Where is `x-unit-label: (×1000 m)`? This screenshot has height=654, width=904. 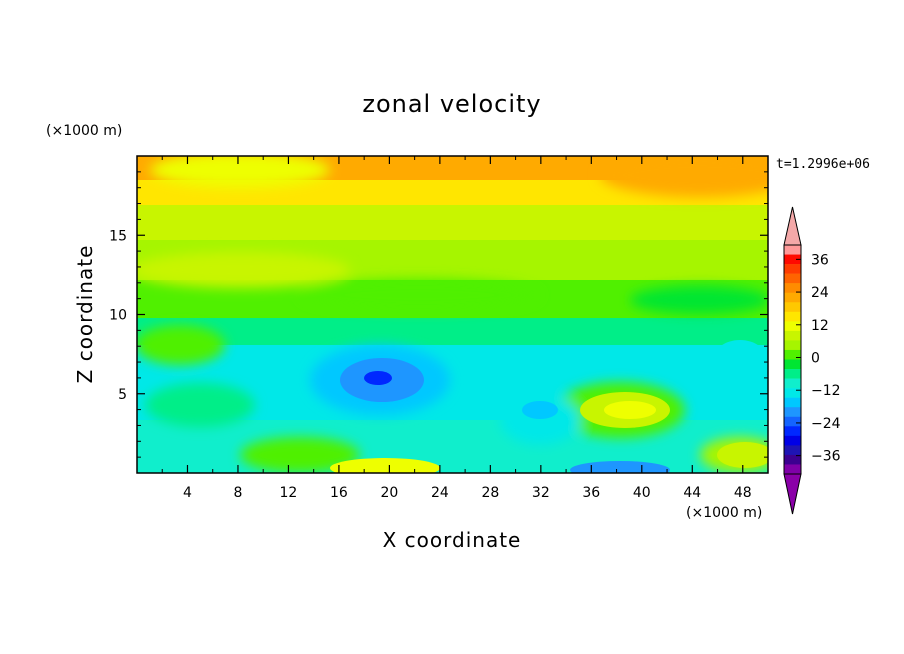 x-unit-label: (×1000 m) is located at coordinates (724, 513).